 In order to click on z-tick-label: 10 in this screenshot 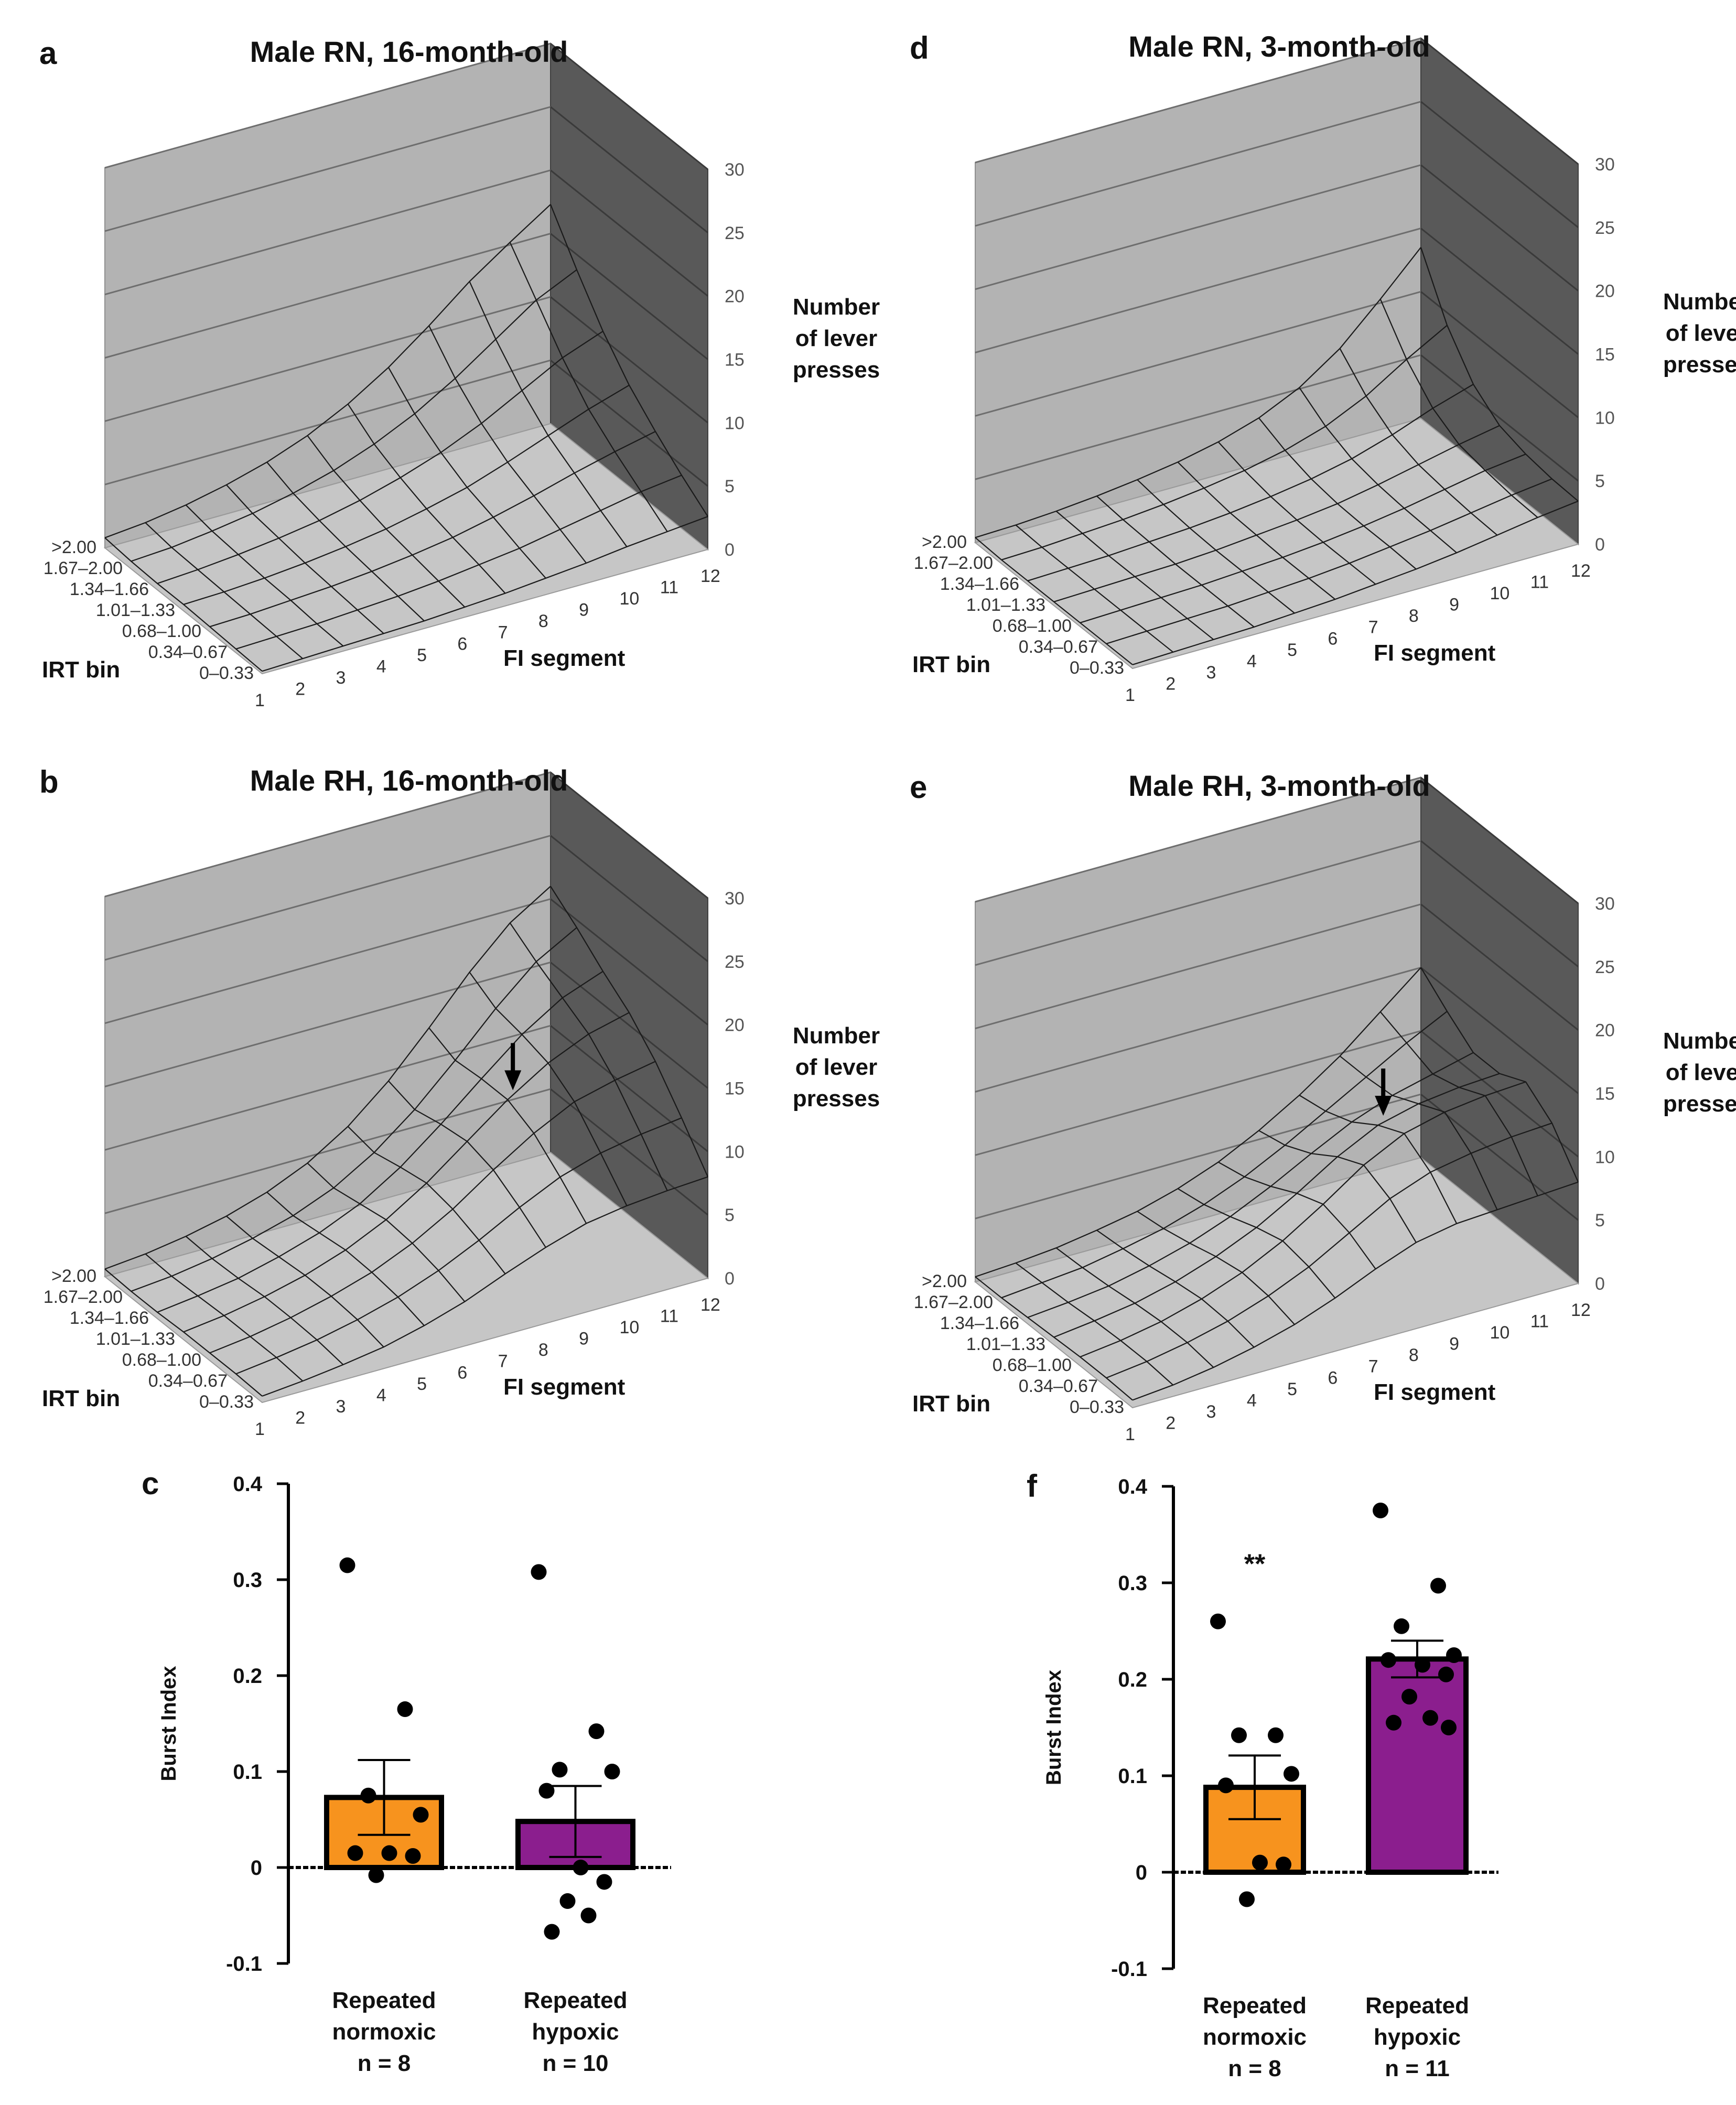, I will do `click(1605, 418)`.